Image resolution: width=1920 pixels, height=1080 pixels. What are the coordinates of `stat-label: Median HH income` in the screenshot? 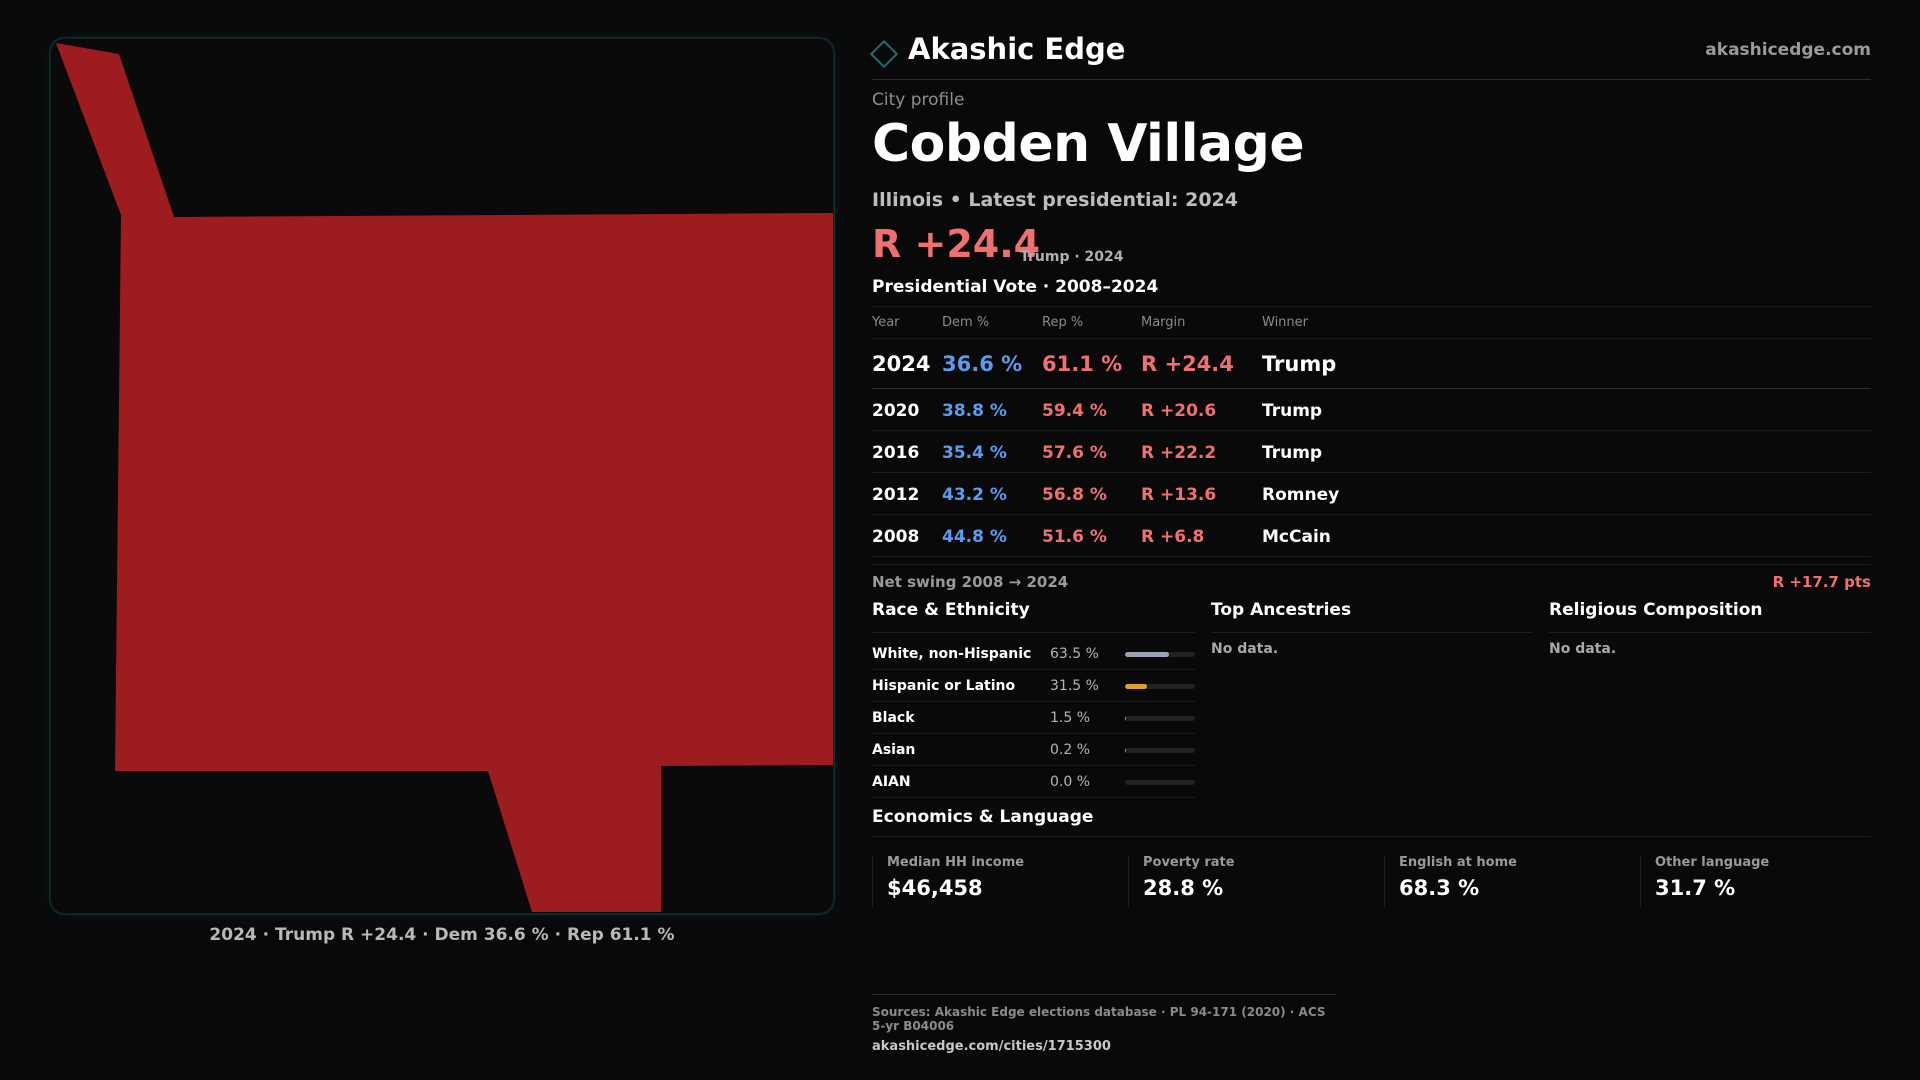 It's located at (956, 862).